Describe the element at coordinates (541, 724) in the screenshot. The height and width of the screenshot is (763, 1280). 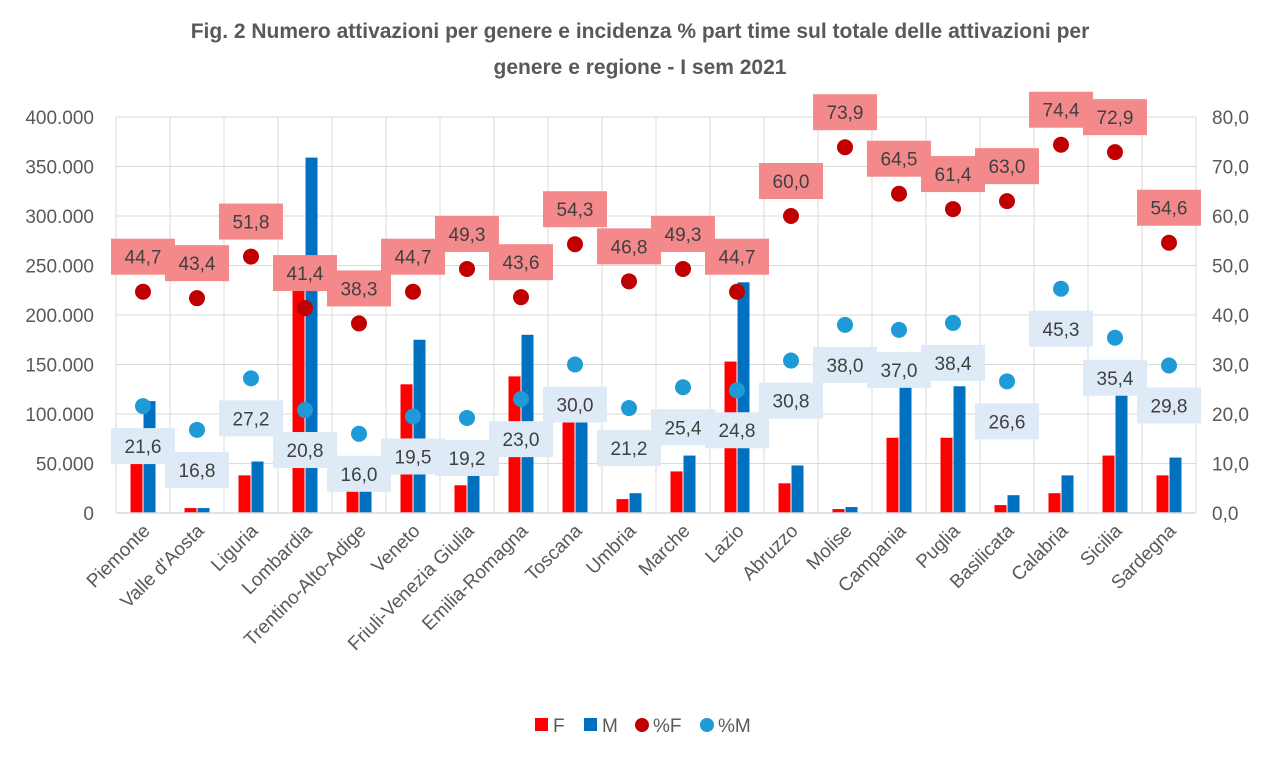
I see `legend-swatch-f` at that location.